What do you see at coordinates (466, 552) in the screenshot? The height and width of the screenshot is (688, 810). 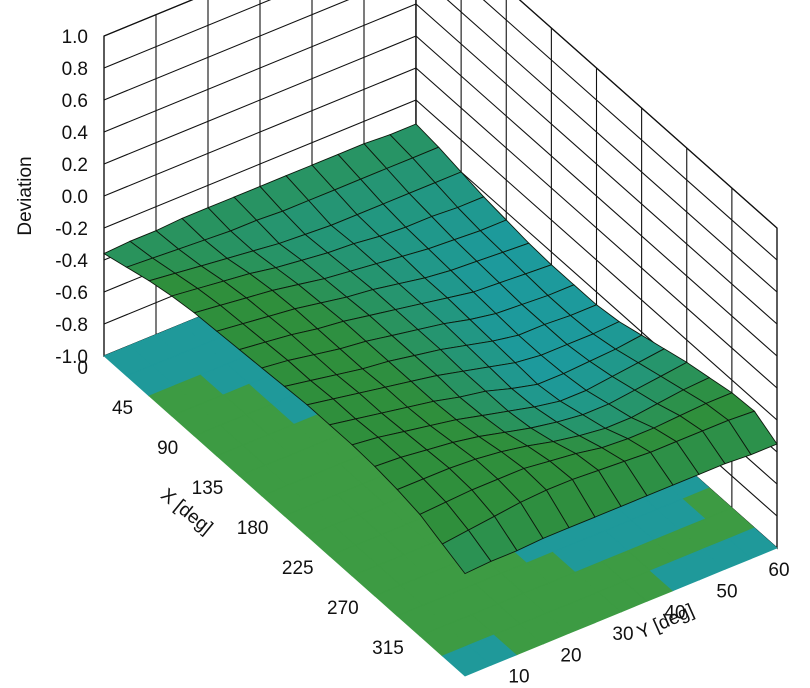 I see `surface-cell` at bounding box center [466, 552].